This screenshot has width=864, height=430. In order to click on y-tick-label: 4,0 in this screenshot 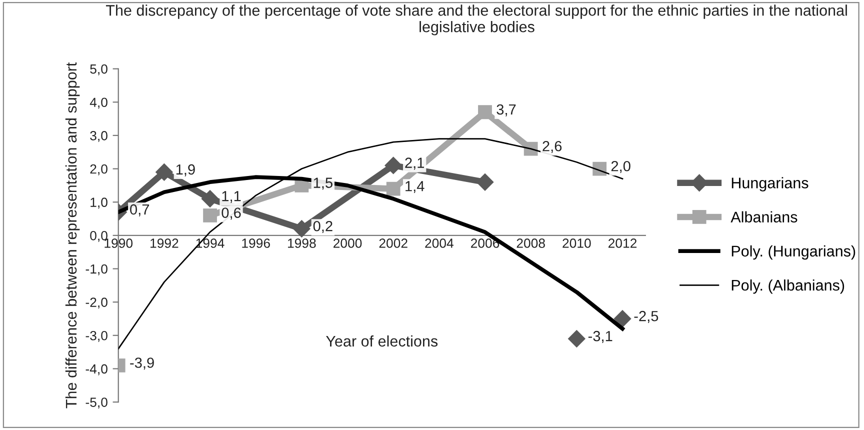, I will do `click(99, 103)`.